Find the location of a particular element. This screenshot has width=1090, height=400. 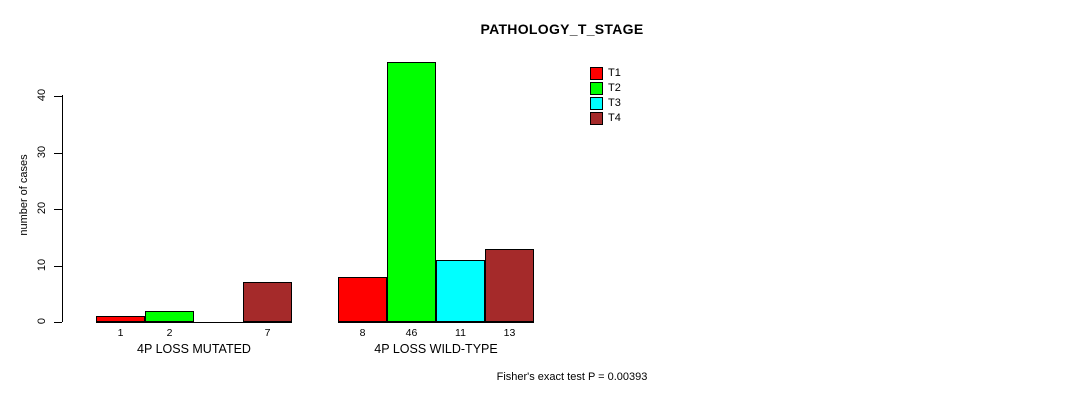

legend-swatch-t3 is located at coordinates (596, 103).